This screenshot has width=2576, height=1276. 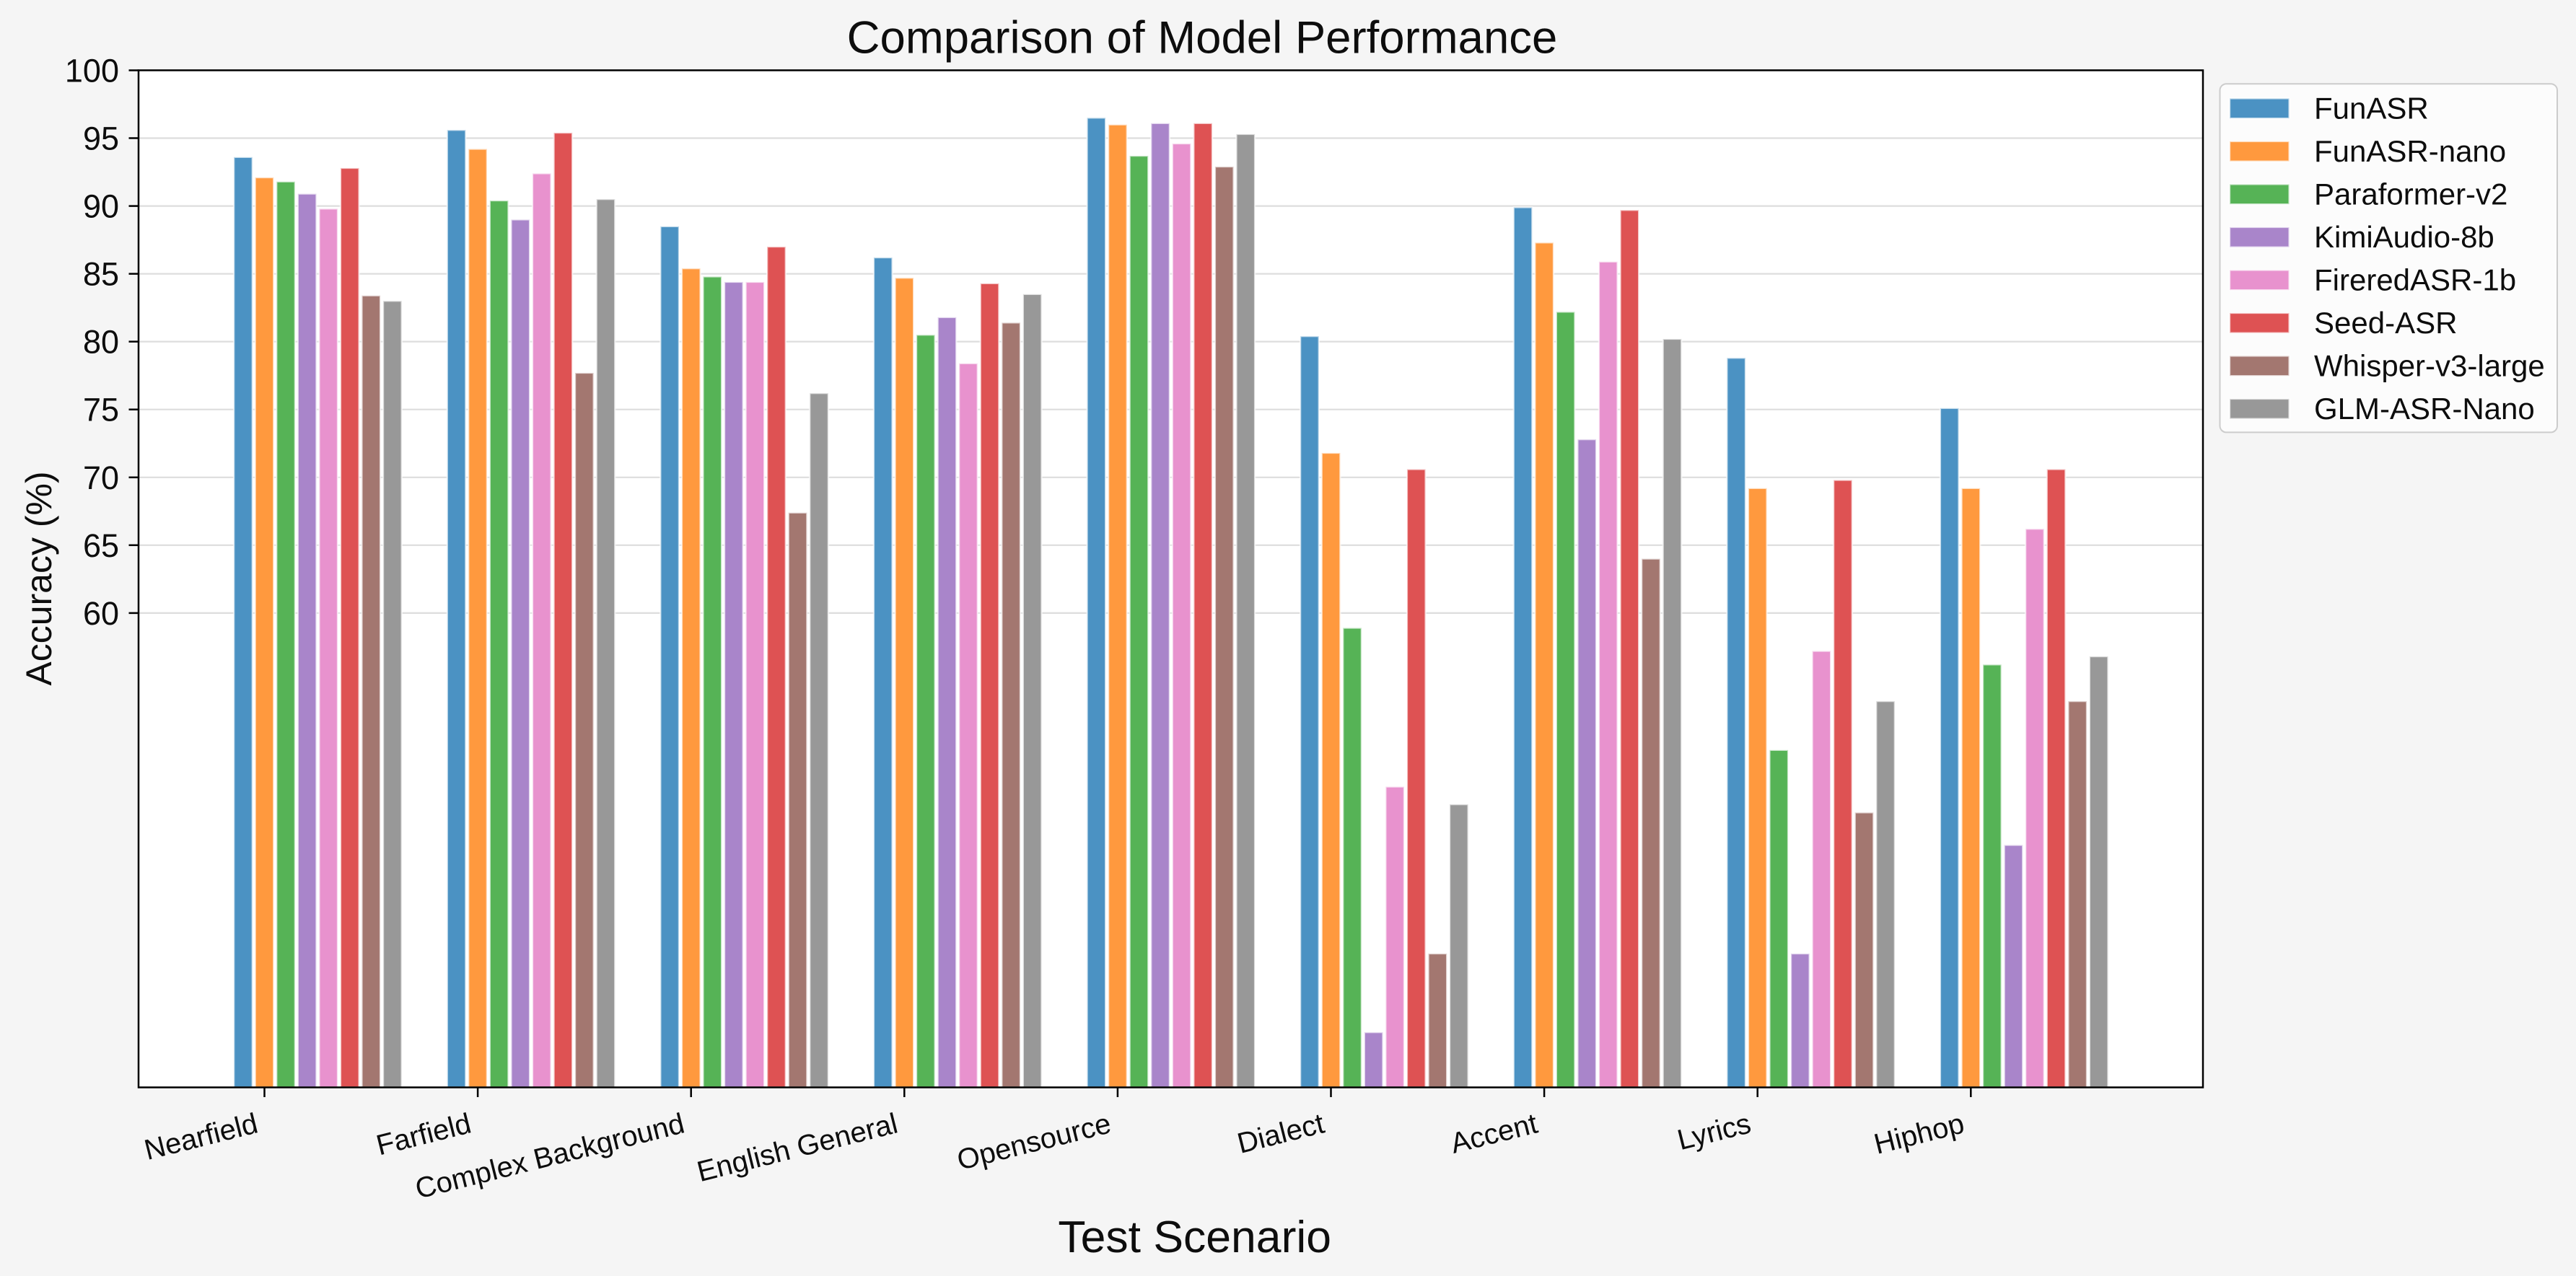 I want to click on svg-text: 70, so click(x=101, y=477).